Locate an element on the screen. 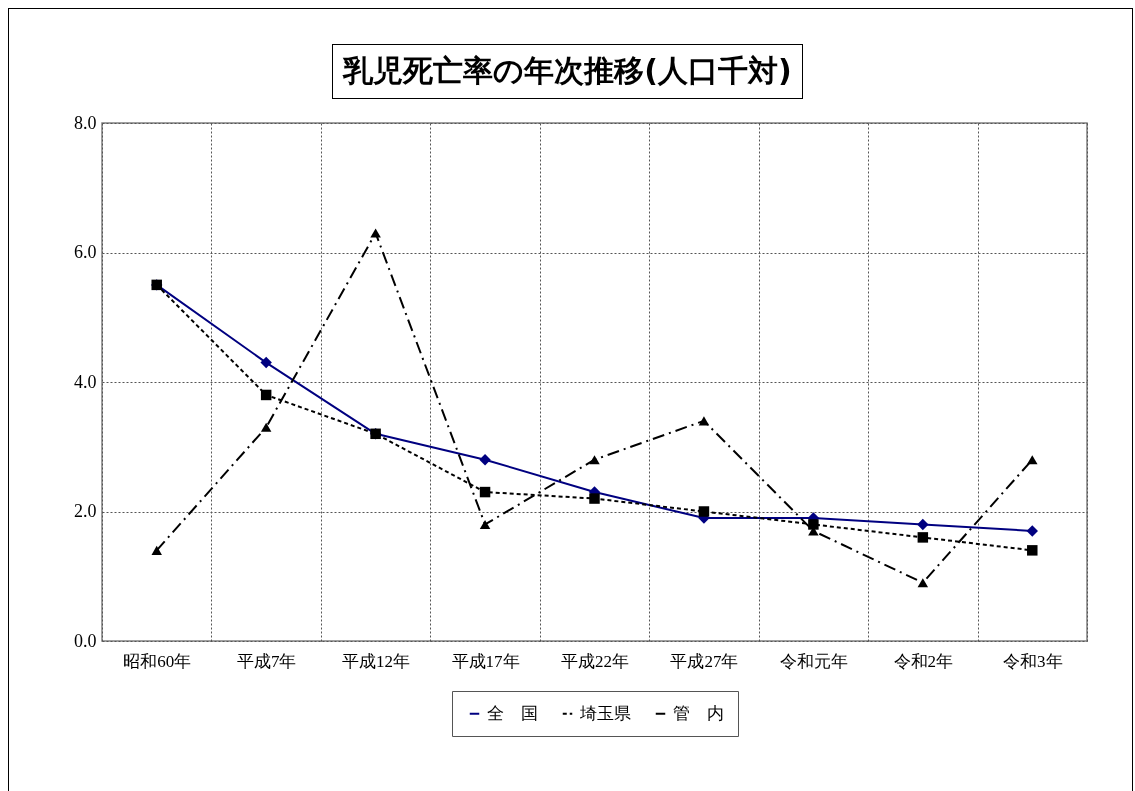 This screenshot has height=791, width=1135. x-tick-label: 令和元年 is located at coordinates (813, 661).